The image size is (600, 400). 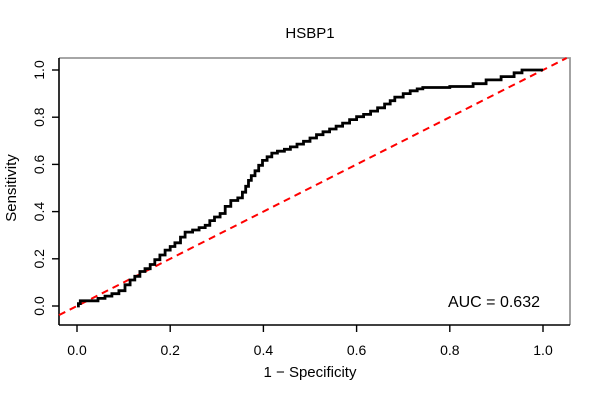 What do you see at coordinates (264, 350) in the screenshot?
I see `x-tick-label: 0.4` at bounding box center [264, 350].